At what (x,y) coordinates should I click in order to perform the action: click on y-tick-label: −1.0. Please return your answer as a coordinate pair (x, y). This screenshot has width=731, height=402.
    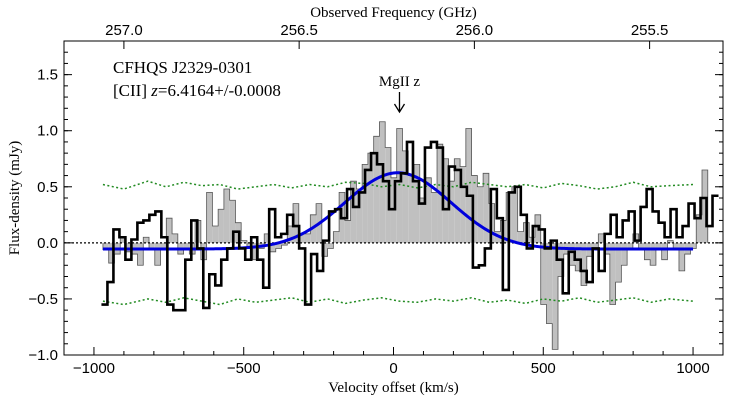
    Looking at the image, I should click on (43, 355).